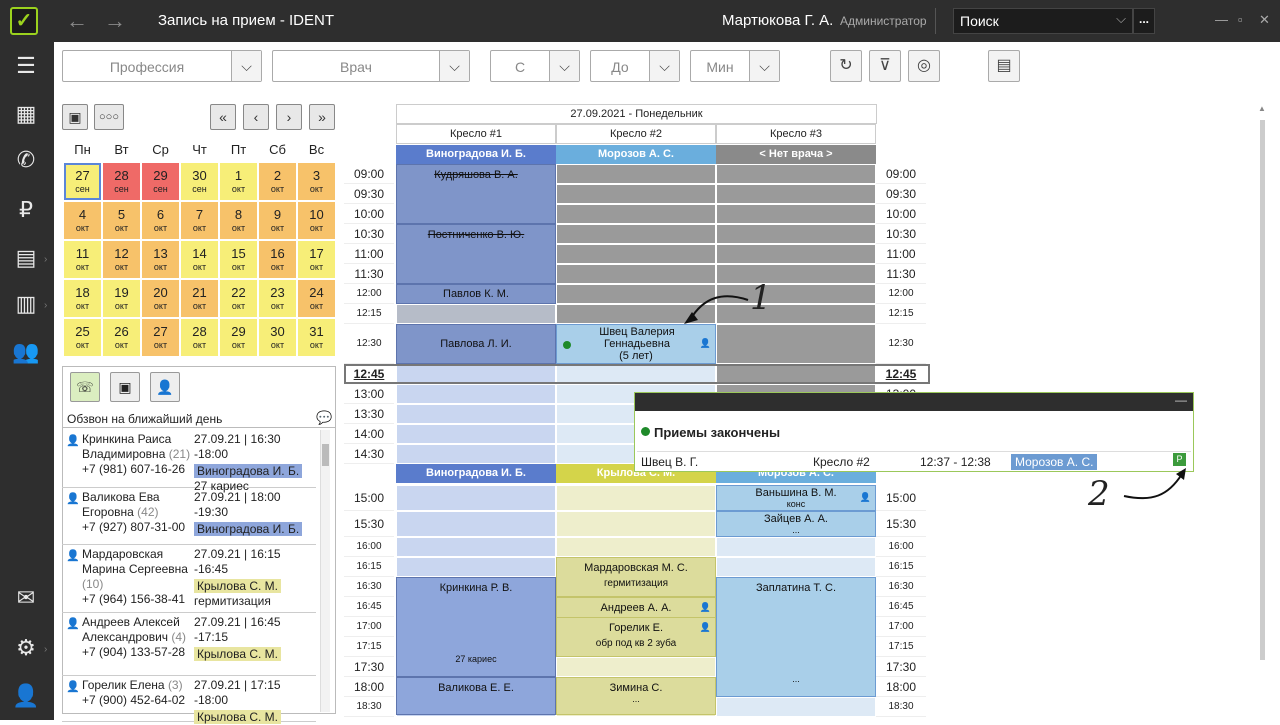 Image resolution: width=1280 pixels, height=725 pixels. I want to click on from-time-select: С ⌵, so click(535, 66).